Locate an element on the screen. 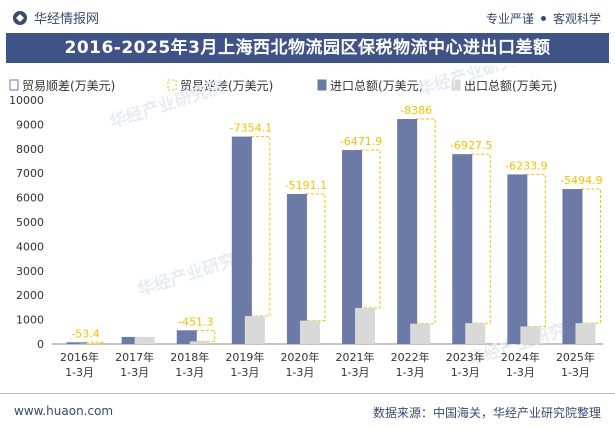  data-label: -8386 is located at coordinates (416, 110).